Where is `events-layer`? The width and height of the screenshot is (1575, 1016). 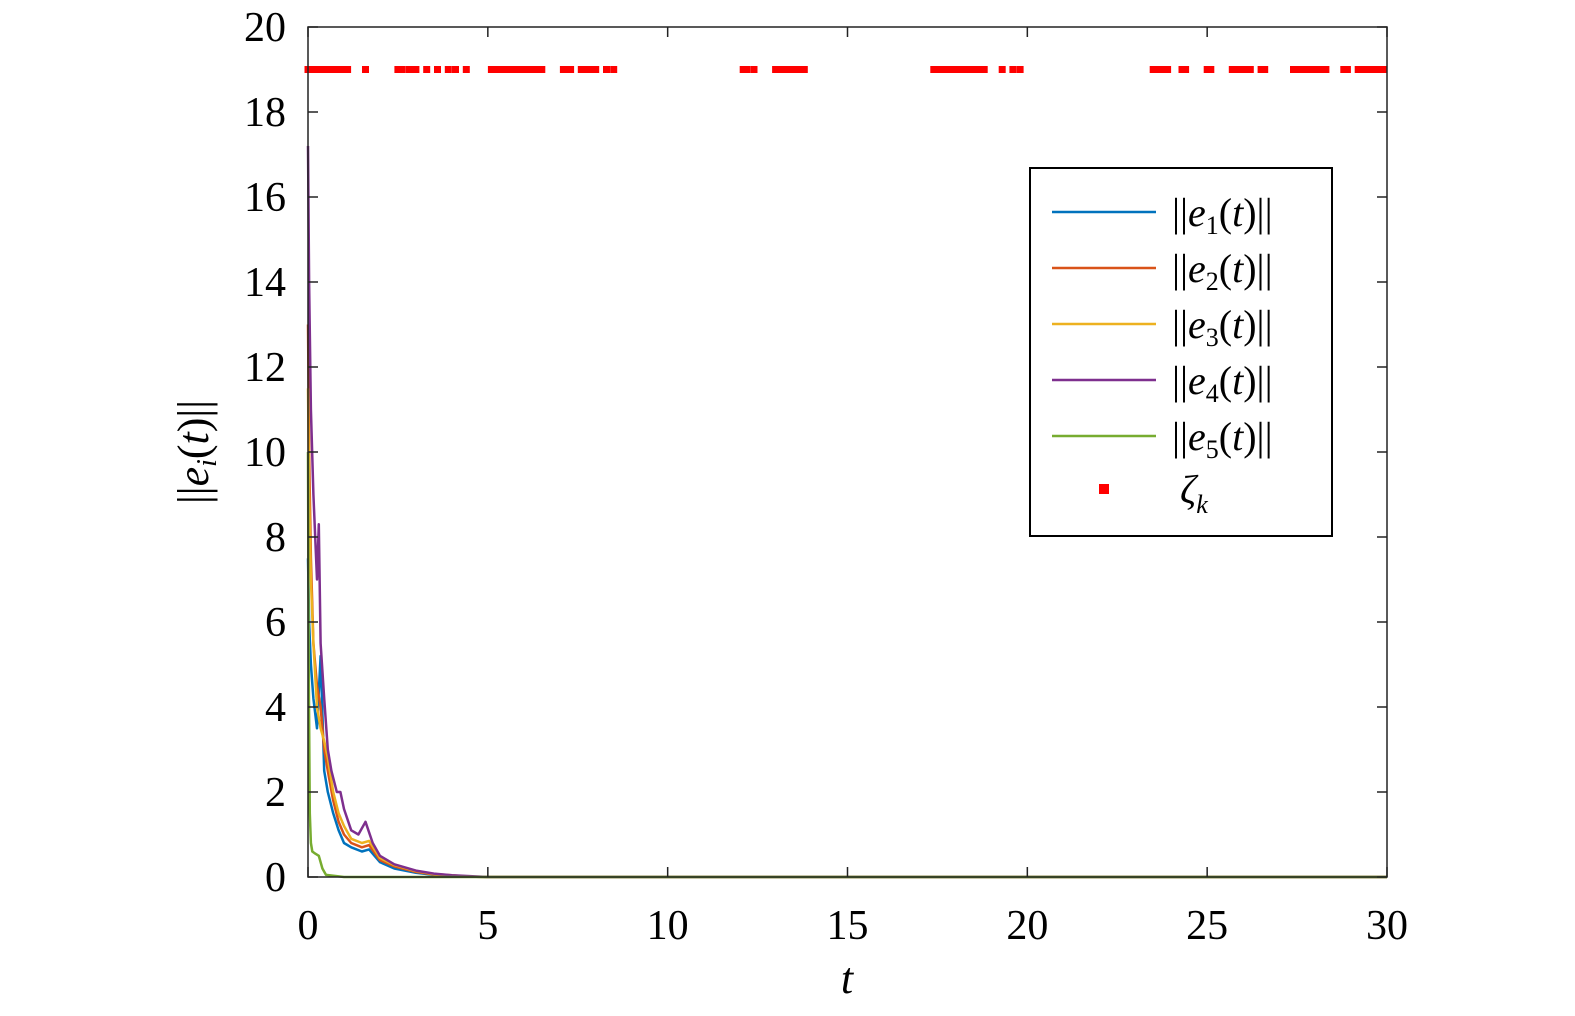 events-layer is located at coordinates (845, 69).